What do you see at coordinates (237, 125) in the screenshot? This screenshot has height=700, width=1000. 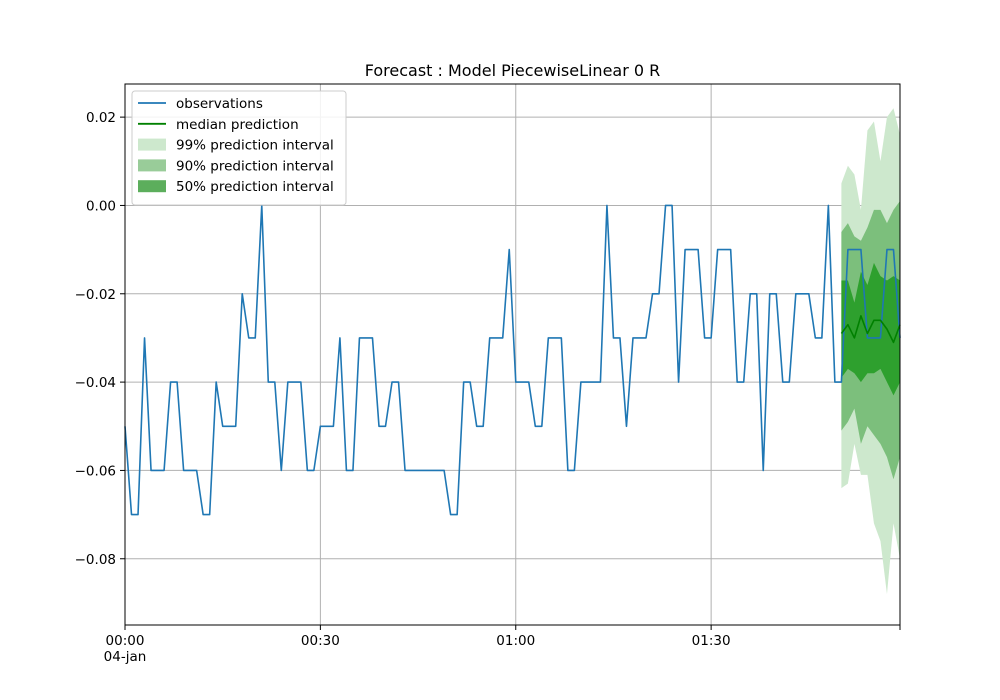 I see `legend-label-median-prediction: median prediction` at bounding box center [237, 125].